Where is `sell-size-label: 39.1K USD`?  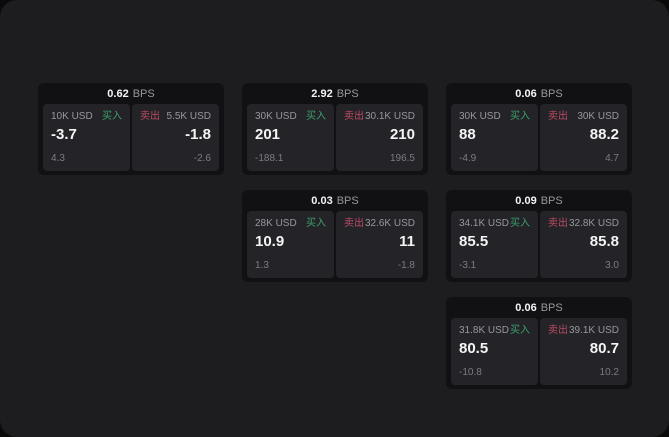
sell-size-label: 39.1K USD is located at coordinates (593, 330).